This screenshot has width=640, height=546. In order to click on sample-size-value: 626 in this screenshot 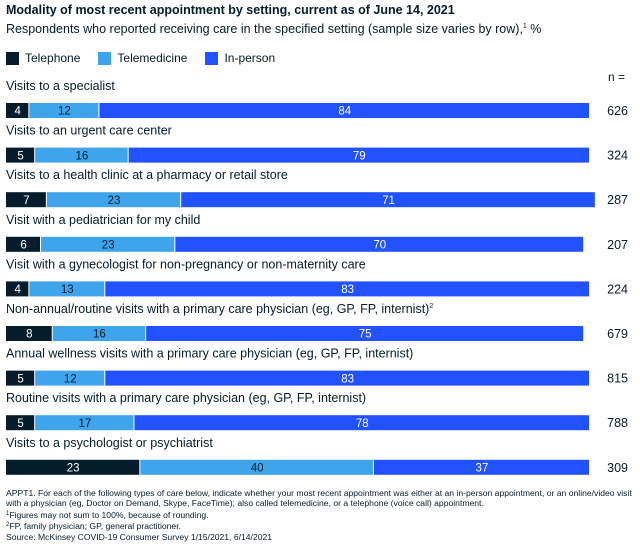, I will do `click(617, 111)`.